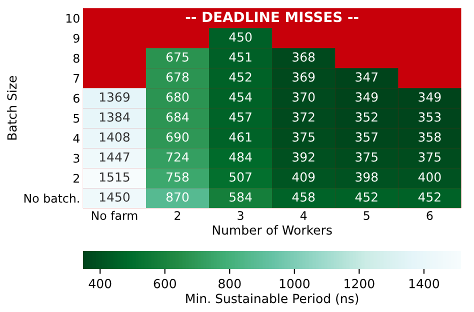 This screenshot has height=312, width=474. Describe the element at coordinates (115, 97) in the screenshot. I see `data-label: 1369` at that location.